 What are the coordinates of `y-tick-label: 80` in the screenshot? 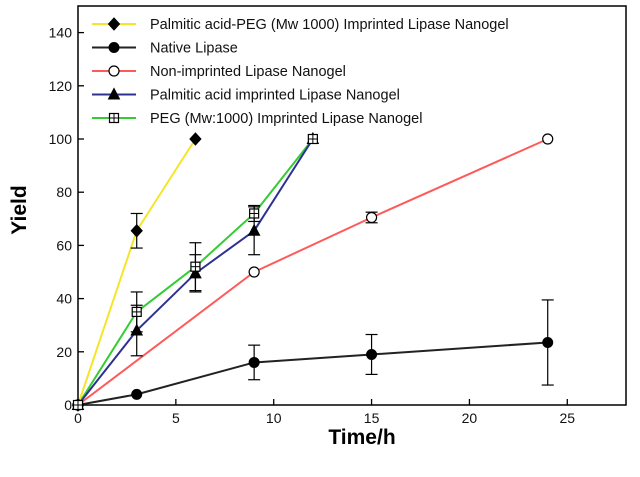 It's located at (64, 192).